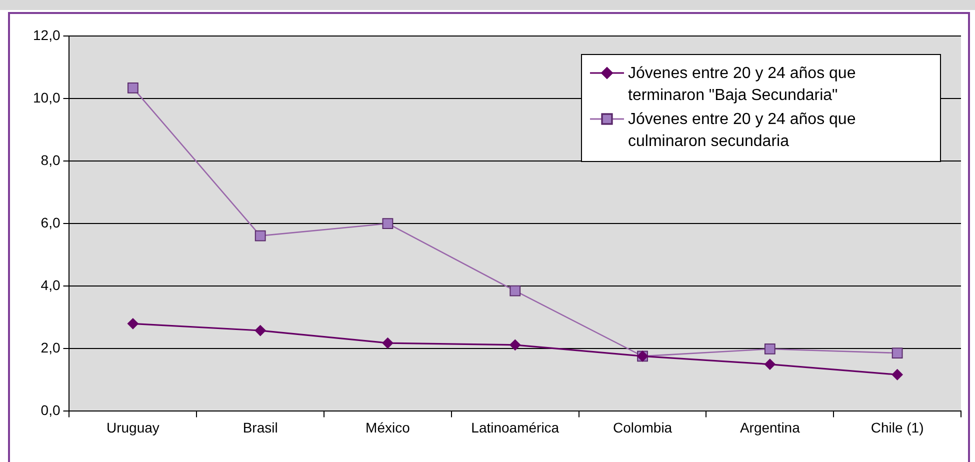 The image size is (975, 462). Describe the element at coordinates (46, 34) in the screenshot. I see `y-tick-label: 12,0` at that location.